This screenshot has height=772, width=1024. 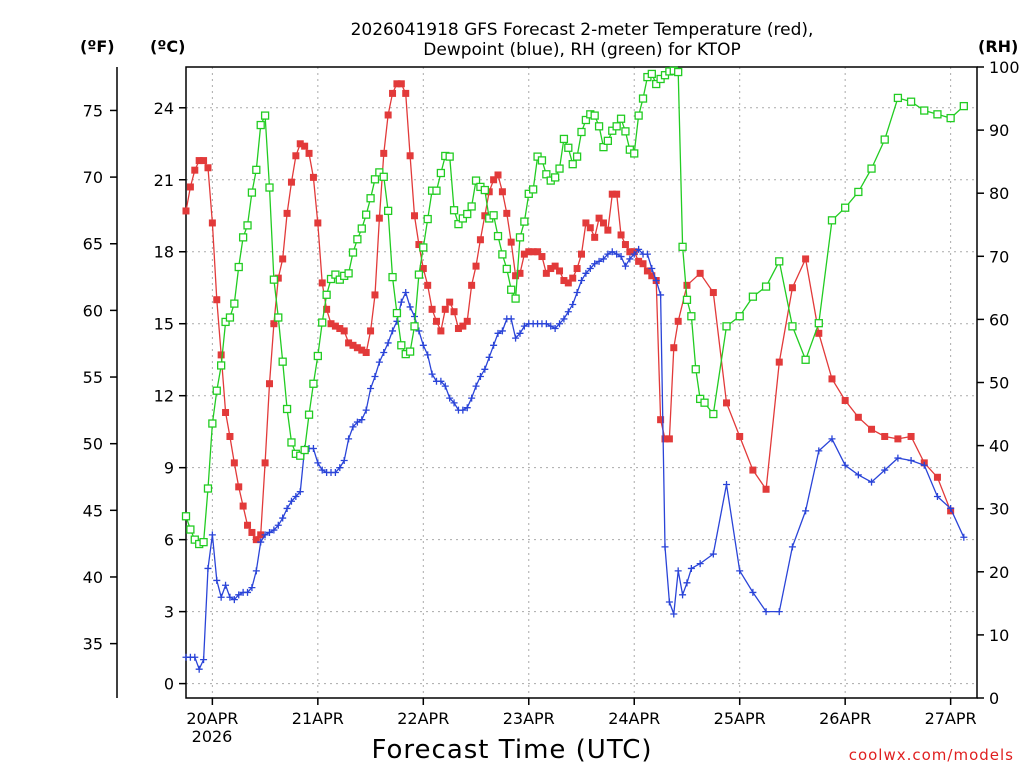 What do you see at coordinates (164, 180) in the screenshot?
I see `celsius-tick-label: 21` at bounding box center [164, 180].